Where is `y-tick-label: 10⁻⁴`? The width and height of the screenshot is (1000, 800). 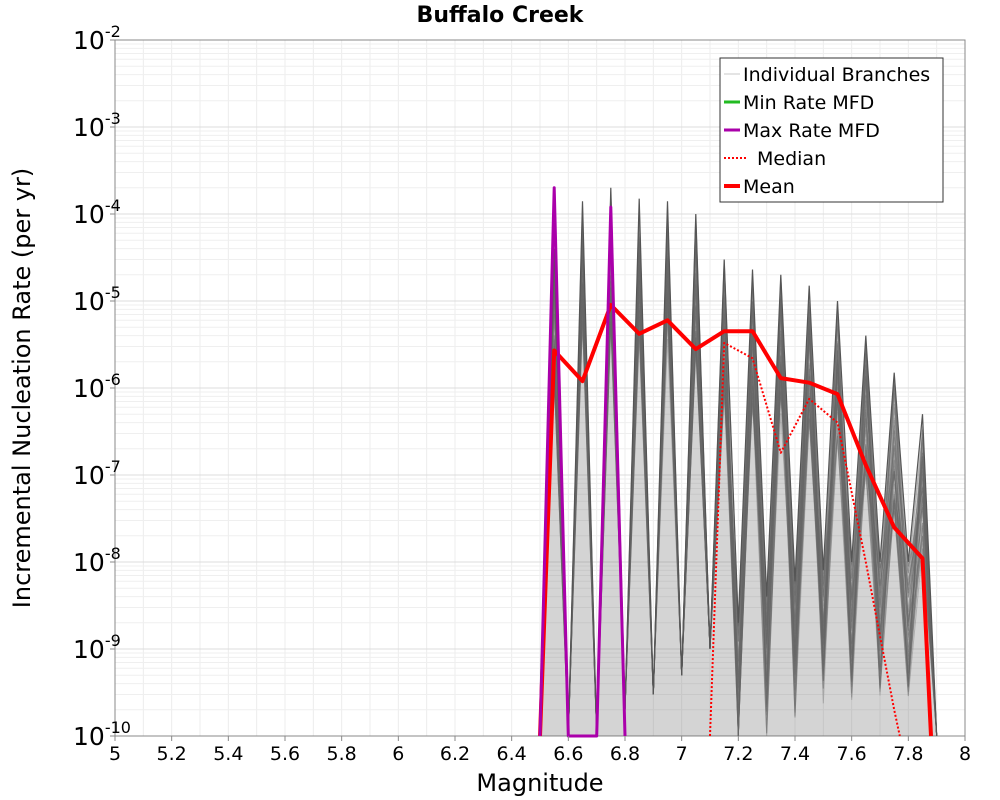 y-tick-label: 10⁻⁴ is located at coordinates (97, 212).